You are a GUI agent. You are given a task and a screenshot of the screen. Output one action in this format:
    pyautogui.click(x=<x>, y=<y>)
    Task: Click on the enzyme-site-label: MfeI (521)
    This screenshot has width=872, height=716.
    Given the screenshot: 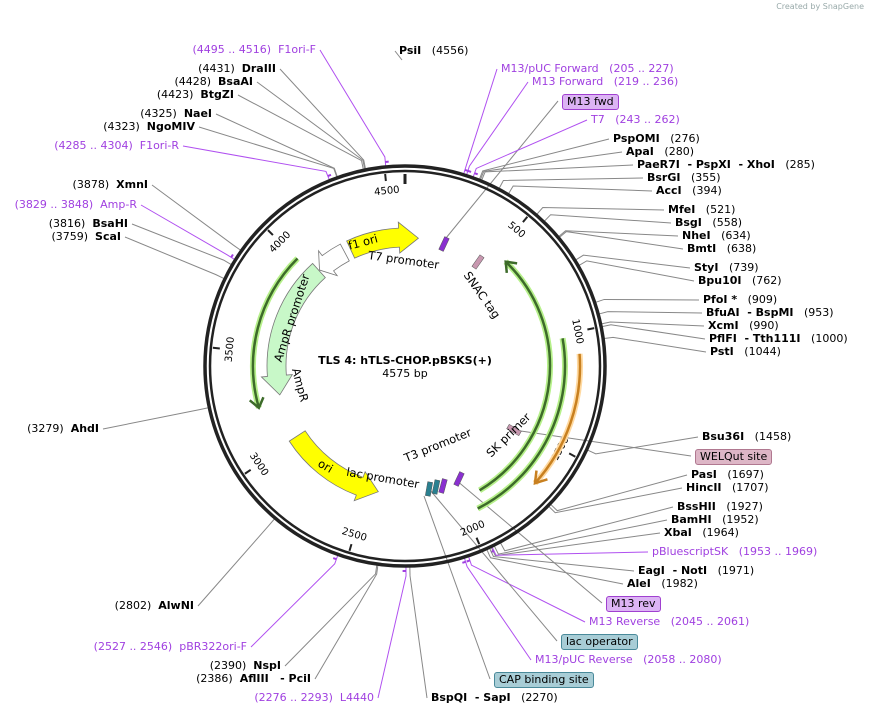 What is the action you would take?
    pyautogui.click(x=701, y=209)
    